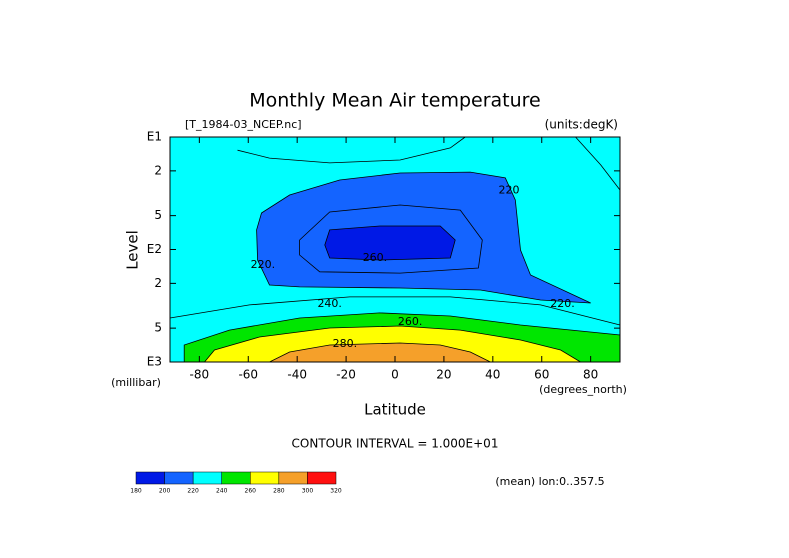  What do you see at coordinates (297, 375) in the screenshot?
I see `x-tick-label: -40` at bounding box center [297, 375].